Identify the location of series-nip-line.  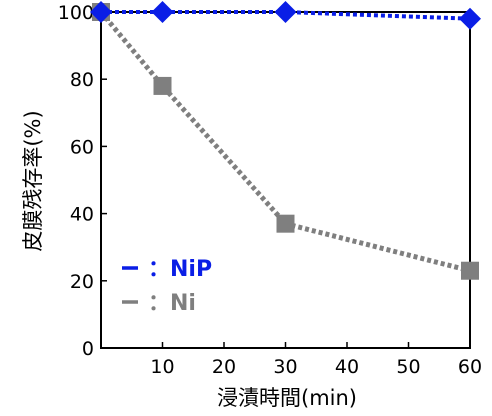
(286, 15).